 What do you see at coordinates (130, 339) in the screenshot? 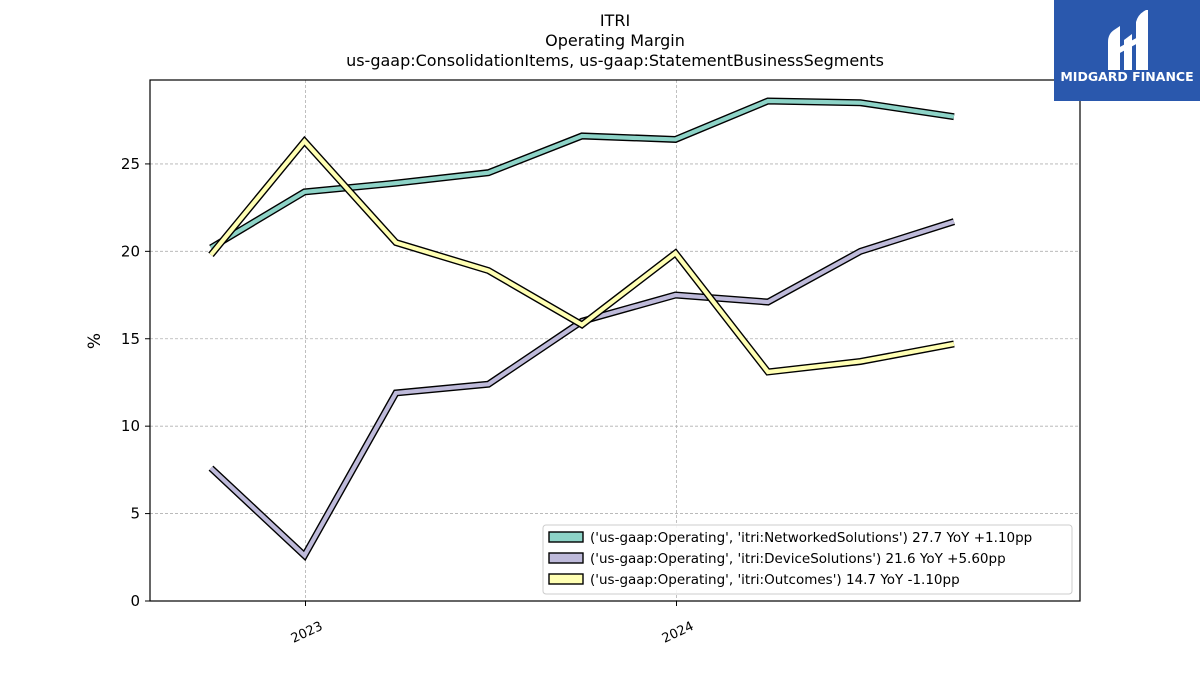
I see `y-tick-label: 15` at bounding box center [130, 339].